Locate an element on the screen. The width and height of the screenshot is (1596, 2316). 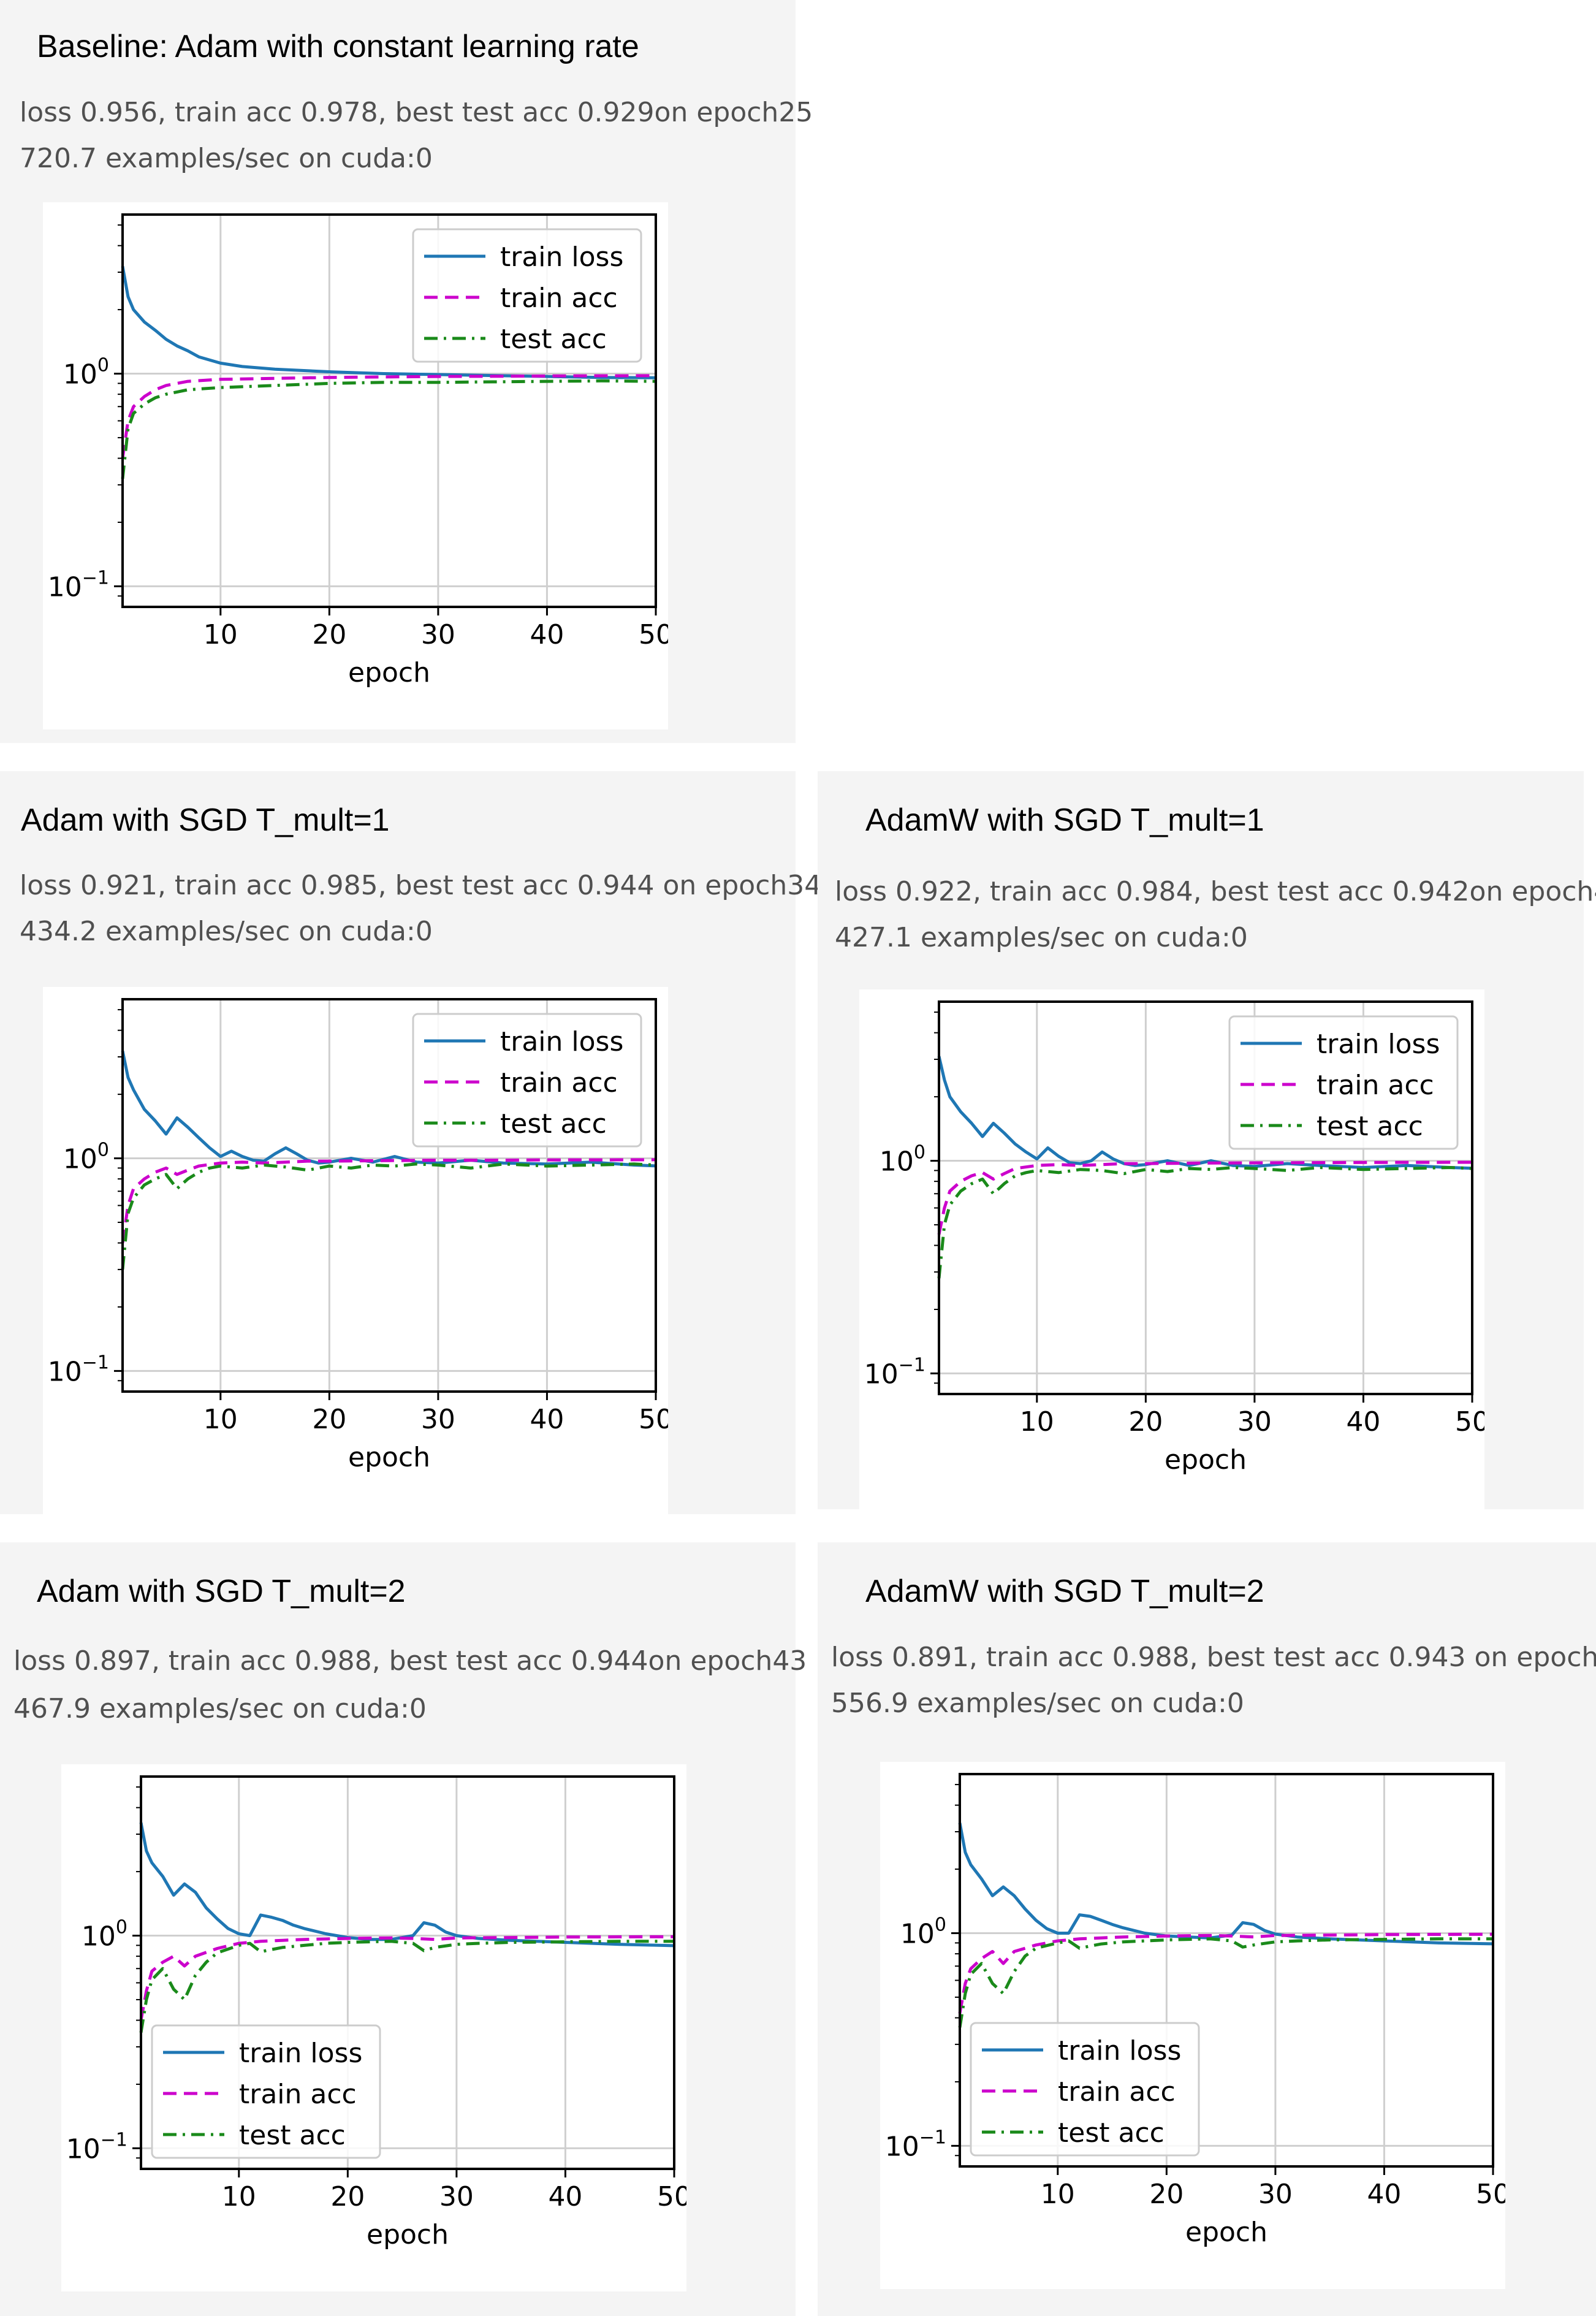
chart-title: Adam with SGD T_mult=1 is located at coordinates (205, 820).